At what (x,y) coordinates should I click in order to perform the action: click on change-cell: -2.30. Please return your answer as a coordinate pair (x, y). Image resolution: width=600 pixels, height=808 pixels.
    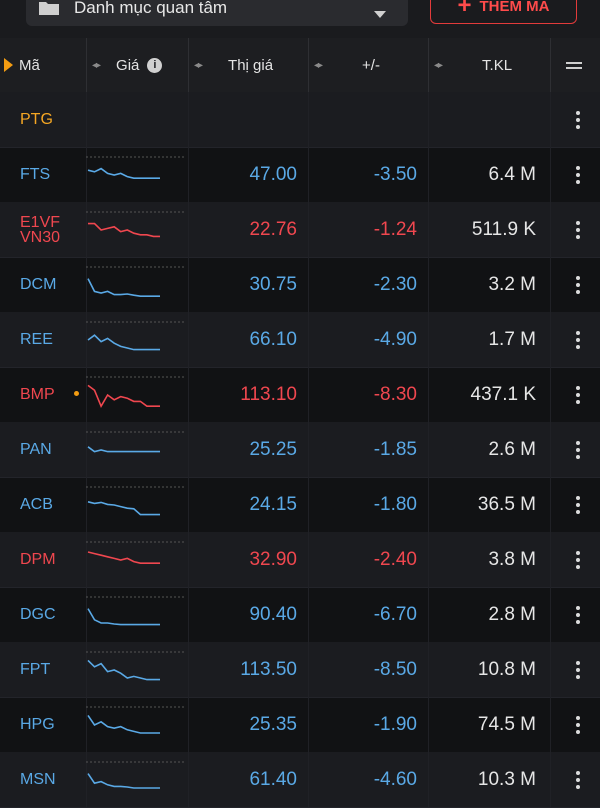
    Looking at the image, I should click on (395, 284).